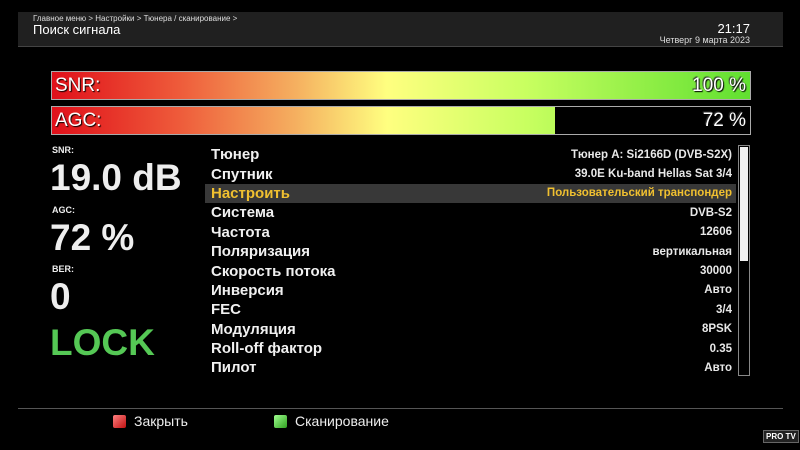 This screenshot has height=450, width=800. What do you see at coordinates (400, 29) in the screenshot?
I see `header-bar` at bounding box center [400, 29].